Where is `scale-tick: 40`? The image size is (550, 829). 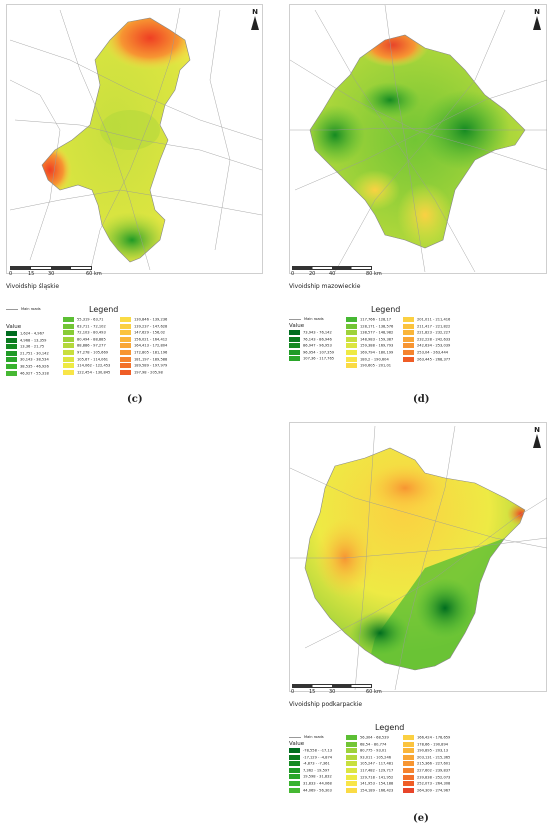
scale-tick: 40 is located at coordinates (332, 274).